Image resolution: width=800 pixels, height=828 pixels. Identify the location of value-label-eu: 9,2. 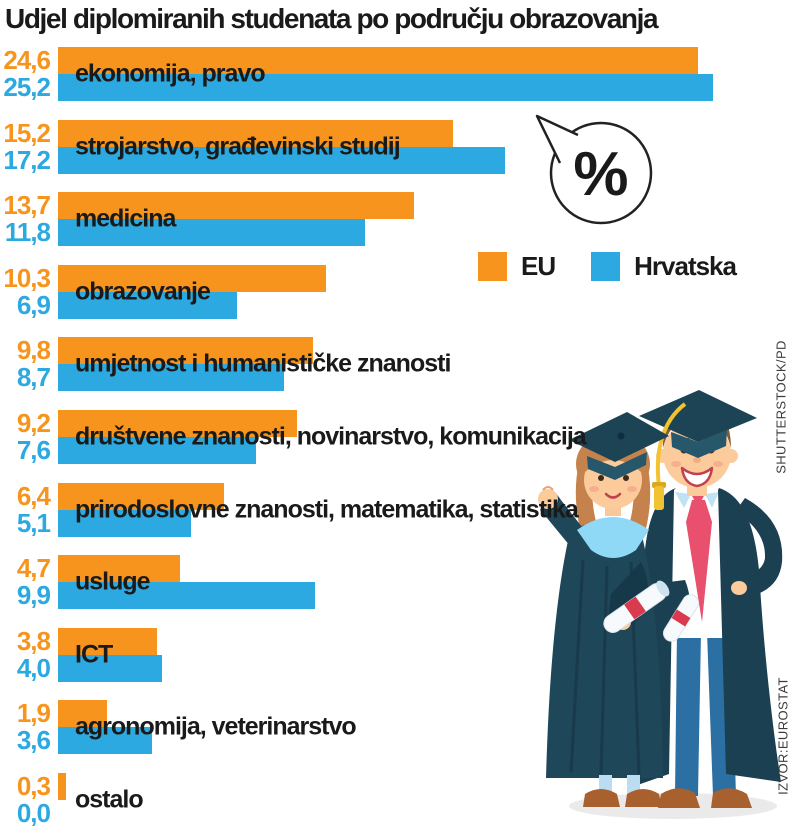
(33, 423).